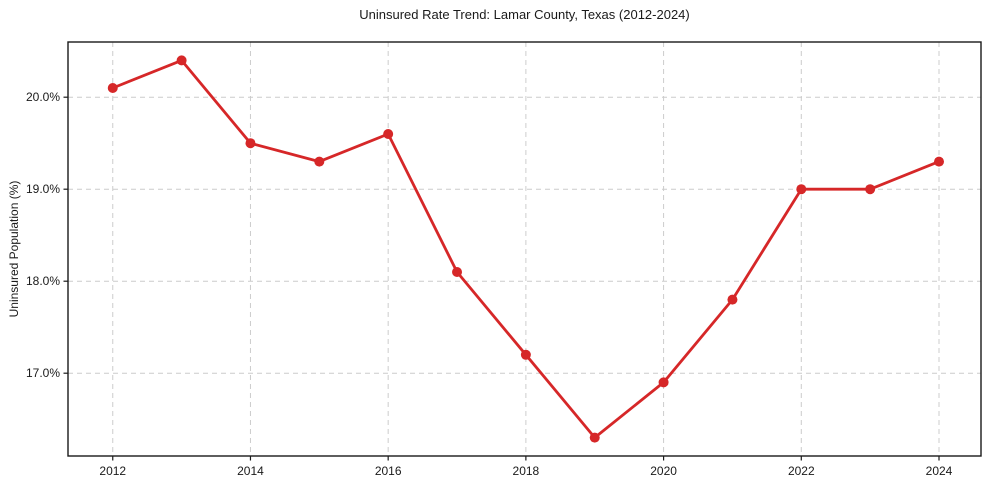 Image resolution: width=989 pixels, height=490 pixels. I want to click on y-tick-label: 19.0%, so click(43, 189).